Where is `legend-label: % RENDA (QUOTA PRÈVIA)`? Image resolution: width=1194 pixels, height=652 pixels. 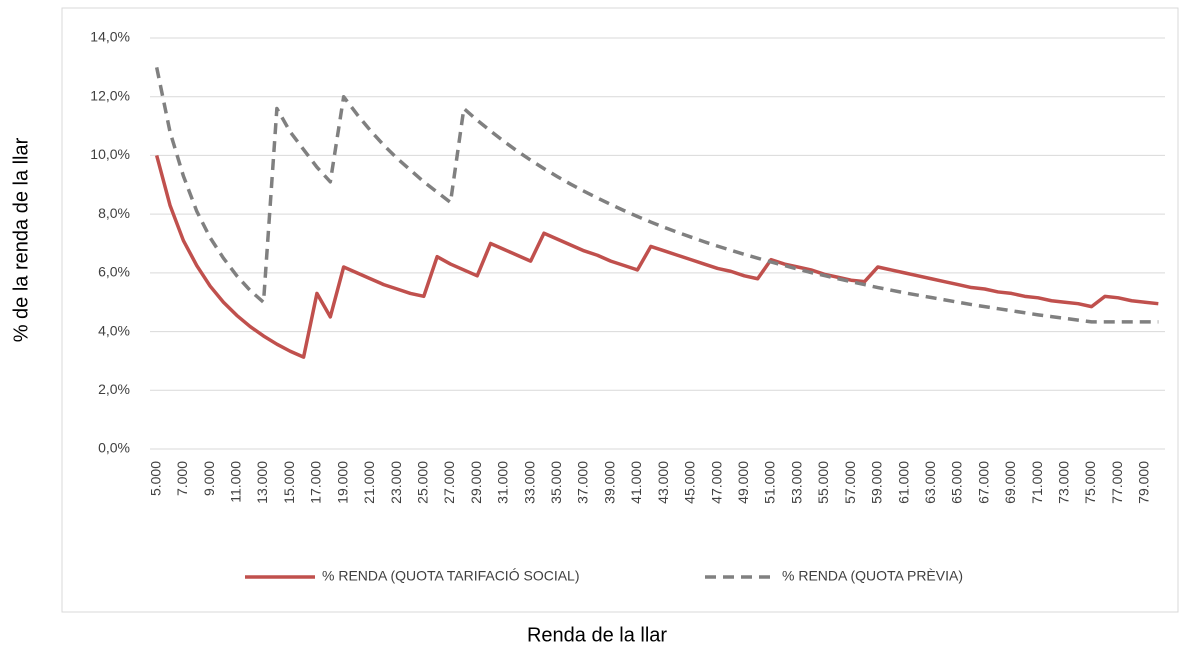
legend-label: % RENDA (QUOTA PRÈVIA) is located at coordinates (872, 576).